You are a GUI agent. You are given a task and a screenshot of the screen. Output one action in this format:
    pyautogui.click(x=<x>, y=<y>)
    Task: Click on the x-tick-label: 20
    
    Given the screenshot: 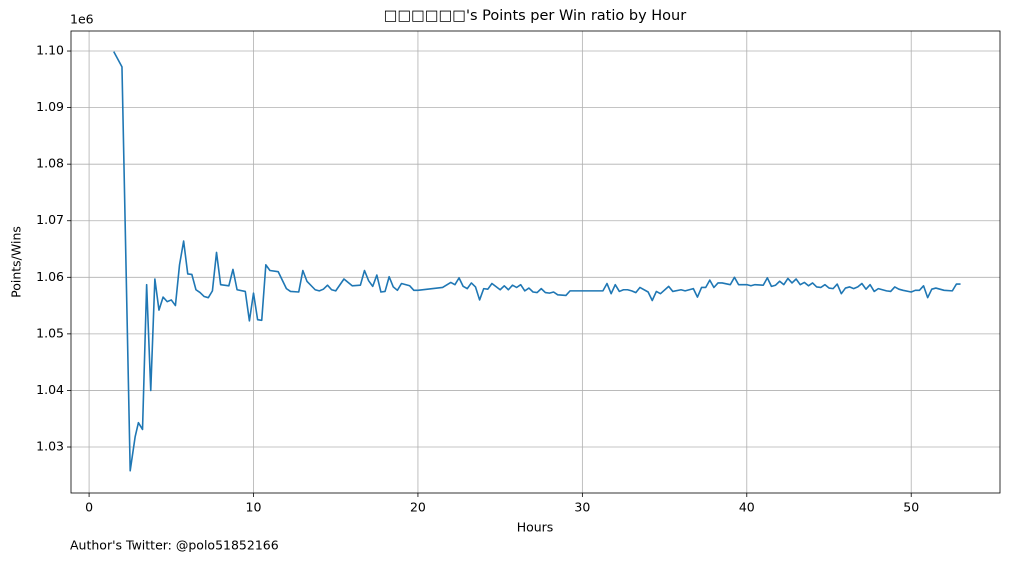 What is the action you would take?
    pyautogui.click(x=418, y=507)
    